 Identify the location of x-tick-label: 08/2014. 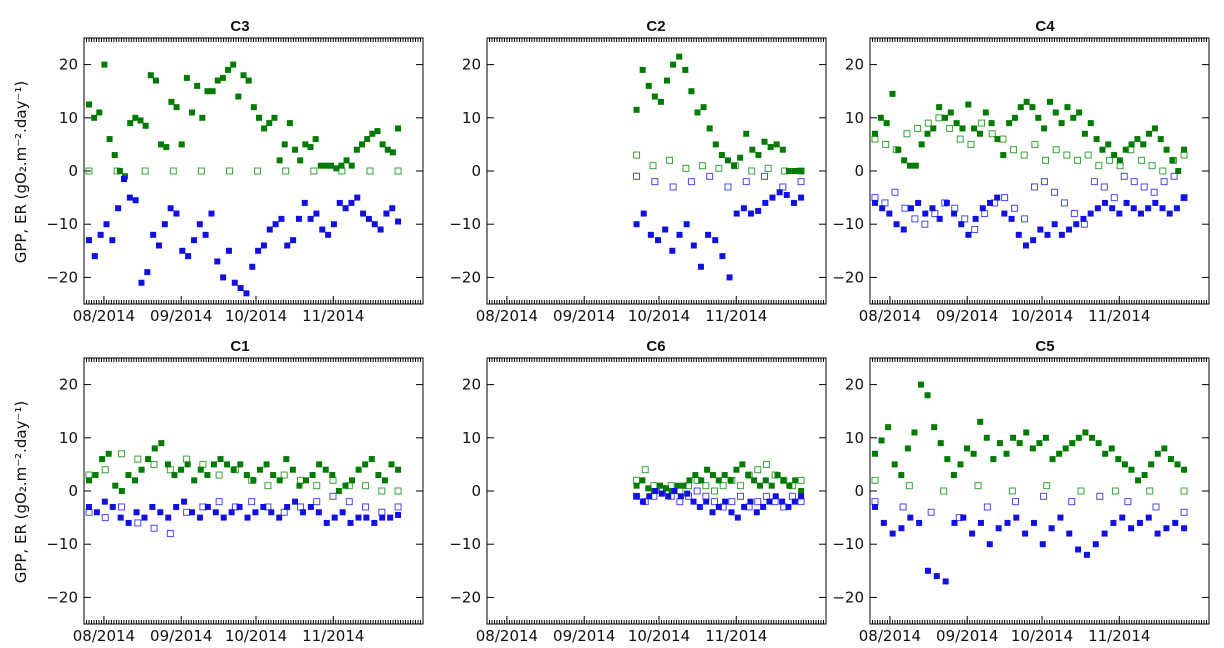
(890, 636).